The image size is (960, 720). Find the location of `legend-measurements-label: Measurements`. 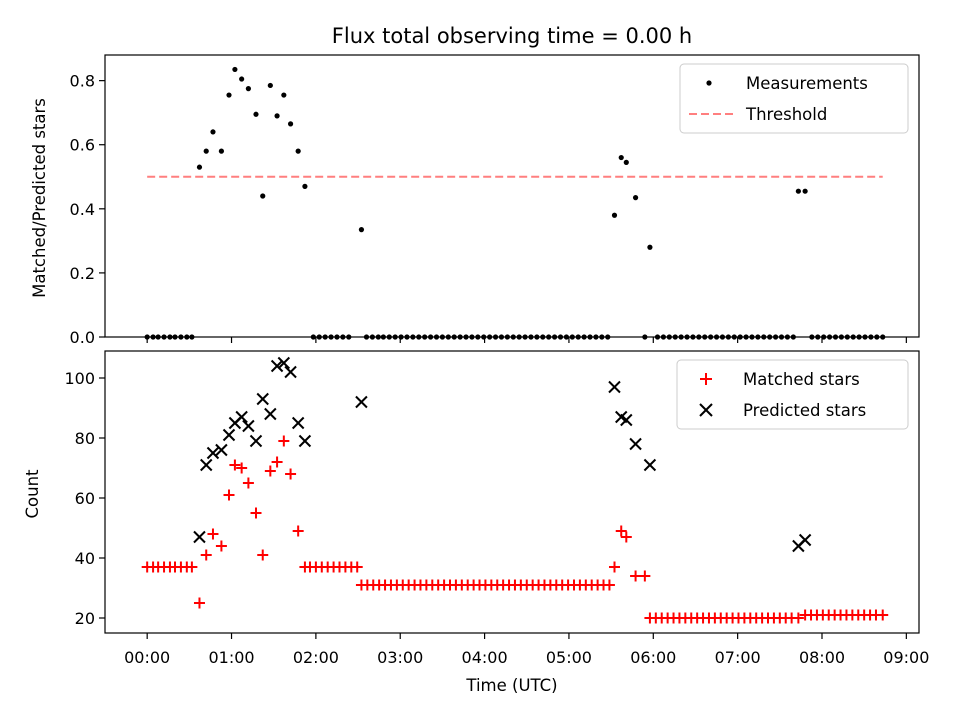

legend-measurements-label: Measurements is located at coordinates (807, 83).